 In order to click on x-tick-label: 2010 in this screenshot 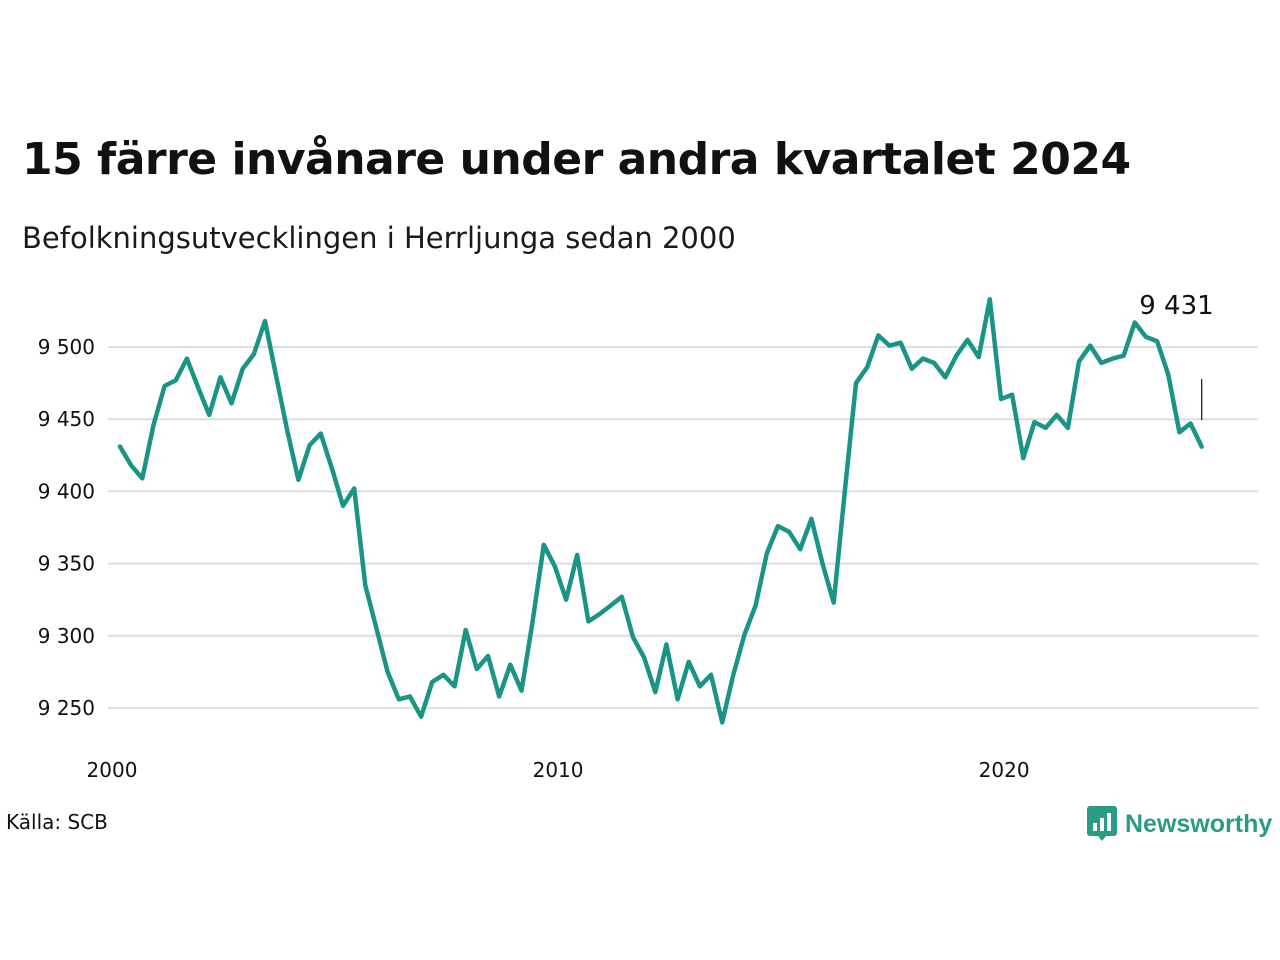, I will do `click(558, 770)`.